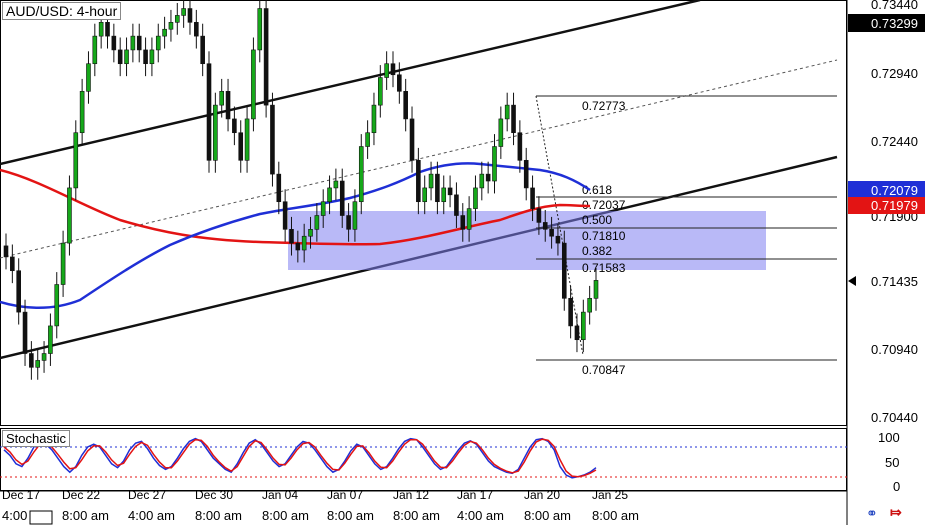  What do you see at coordinates (894, 417) in the screenshot?
I see `price-tick: 0.70440` at bounding box center [894, 417].